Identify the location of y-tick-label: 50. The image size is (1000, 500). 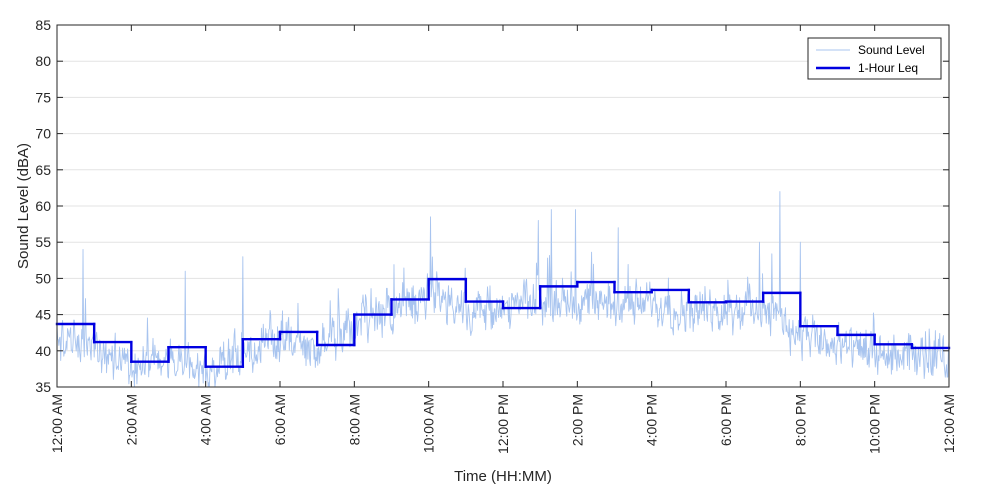
(43, 278).